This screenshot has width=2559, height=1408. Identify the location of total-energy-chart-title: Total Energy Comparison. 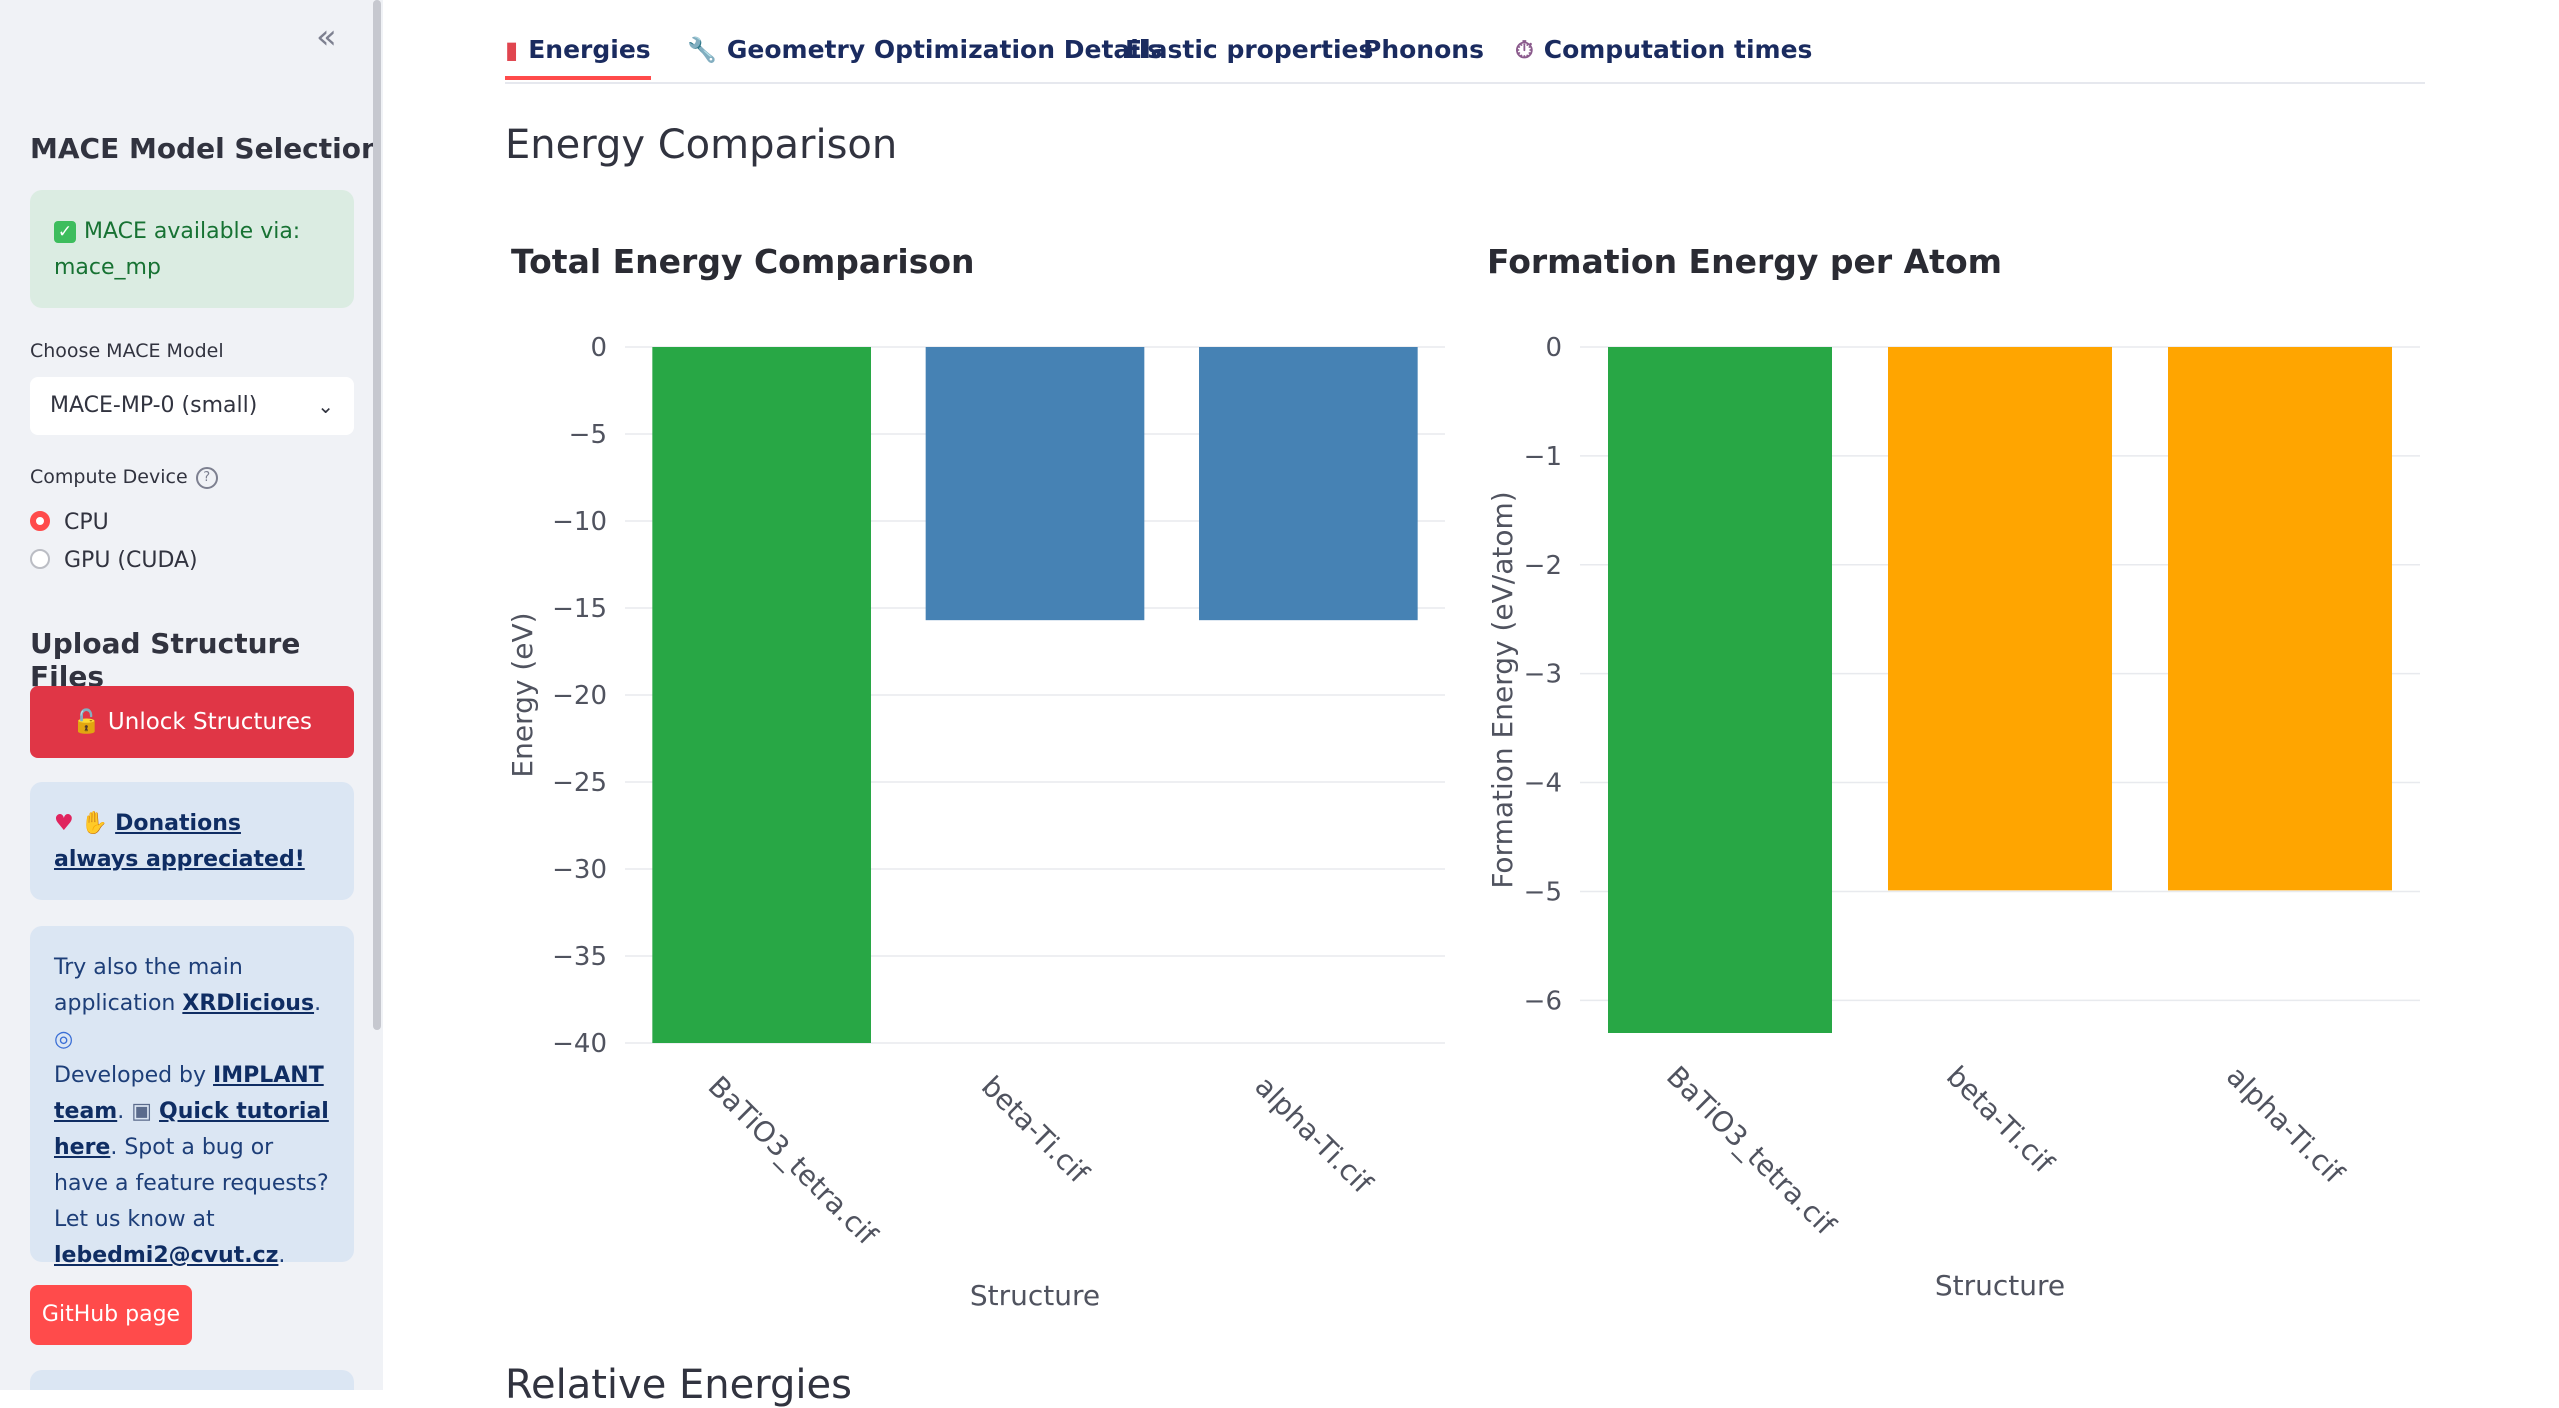
(743, 261).